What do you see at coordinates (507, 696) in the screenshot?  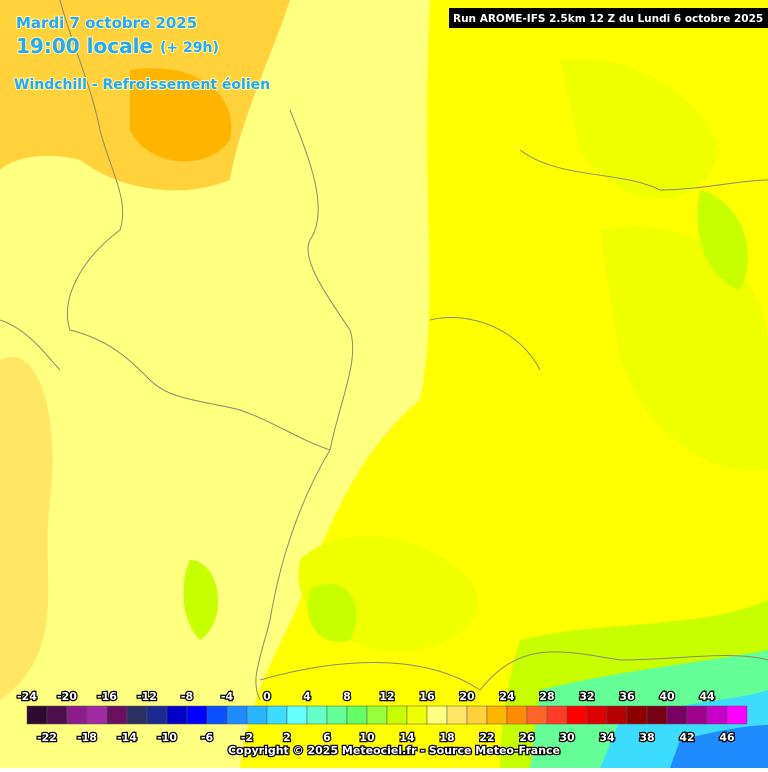 I see `scale-label: 24` at bounding box center [507, 696].